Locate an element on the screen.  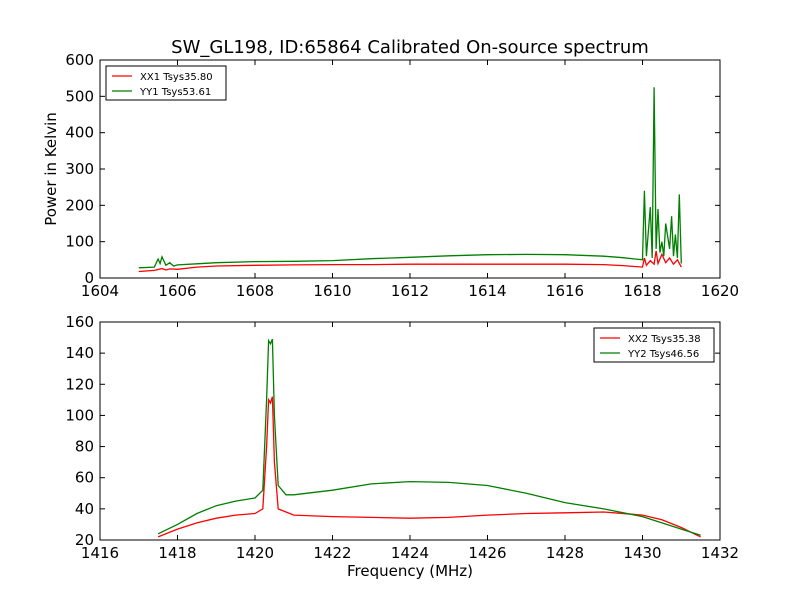
legend-label: XX1 Tsys35.80 is located at coordinates (176, 77).